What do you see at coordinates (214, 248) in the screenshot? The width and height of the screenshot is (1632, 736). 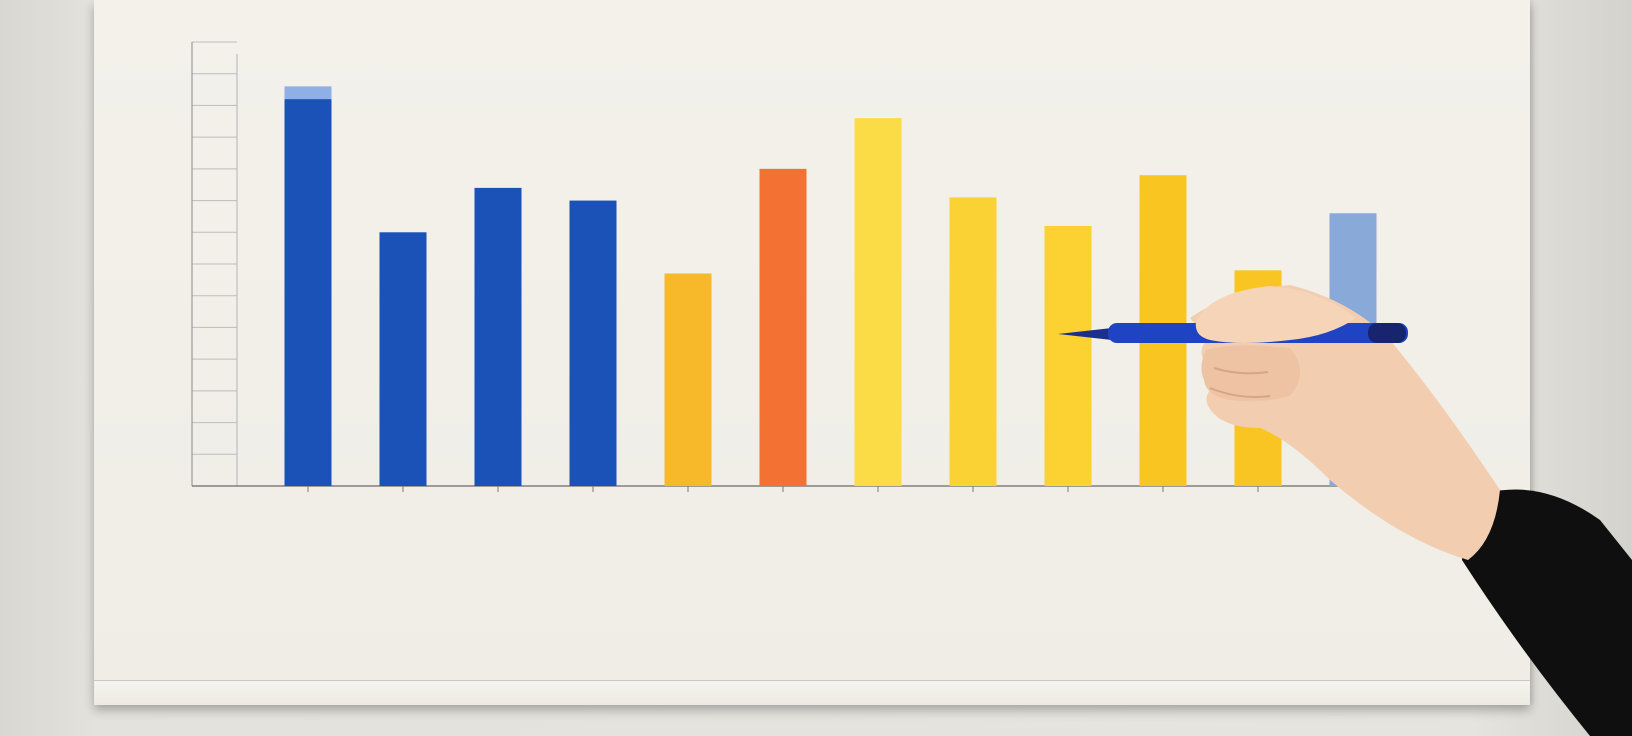 I see `y-axis-ticks` at bounding box center [214, 248].